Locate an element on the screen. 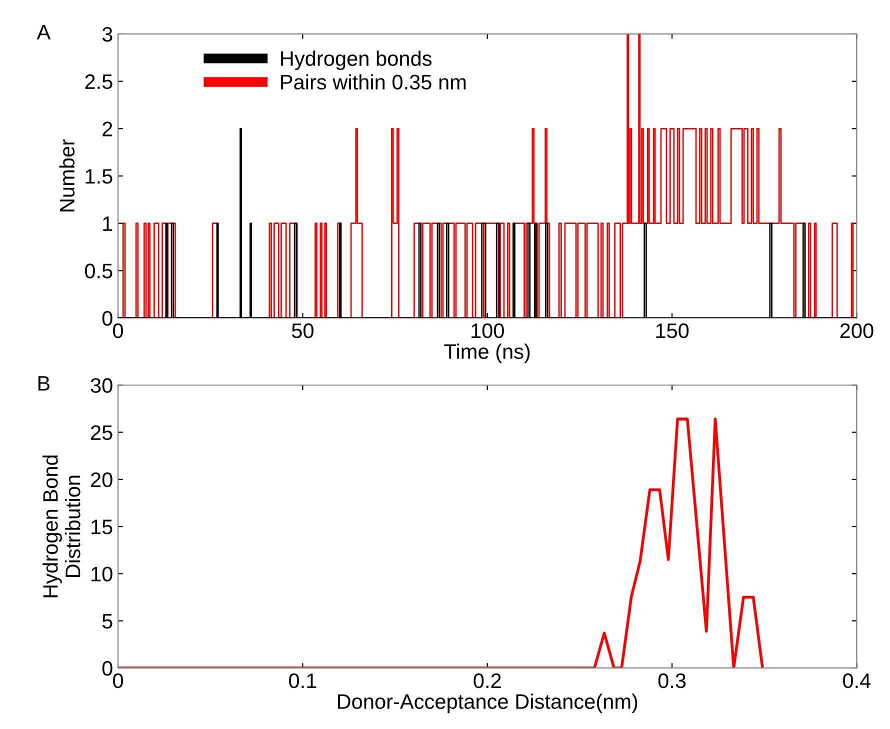 The height and width of the screenshot is (729, 890). x-tick-label: 0.1 is located at coordinates (302, 680).